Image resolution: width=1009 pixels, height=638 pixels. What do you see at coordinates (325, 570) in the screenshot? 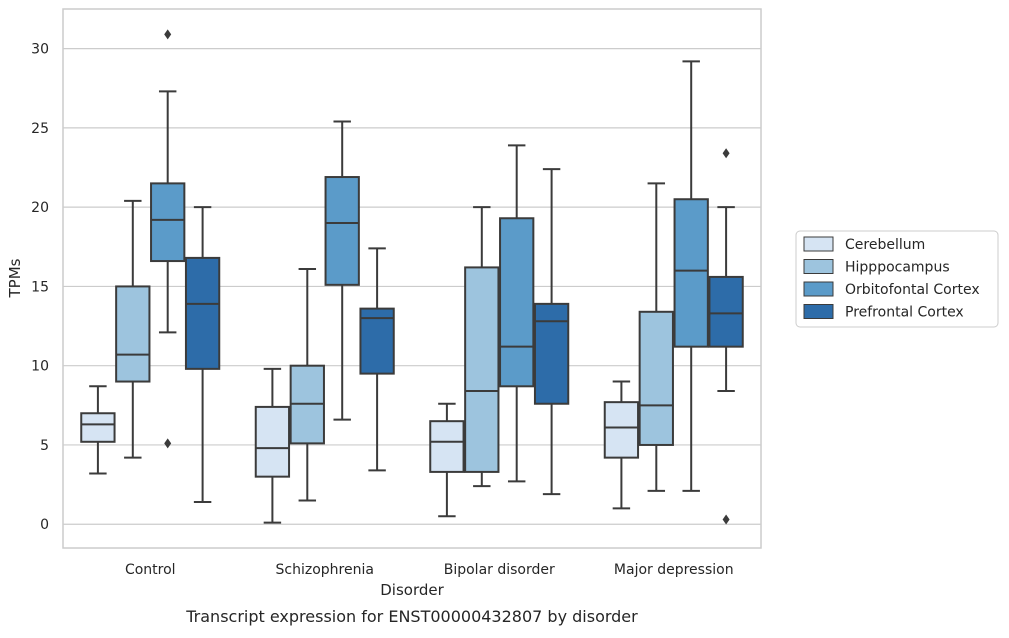
I see `x-tick-label: Schizophrenia` at bounding box center [325, 570].